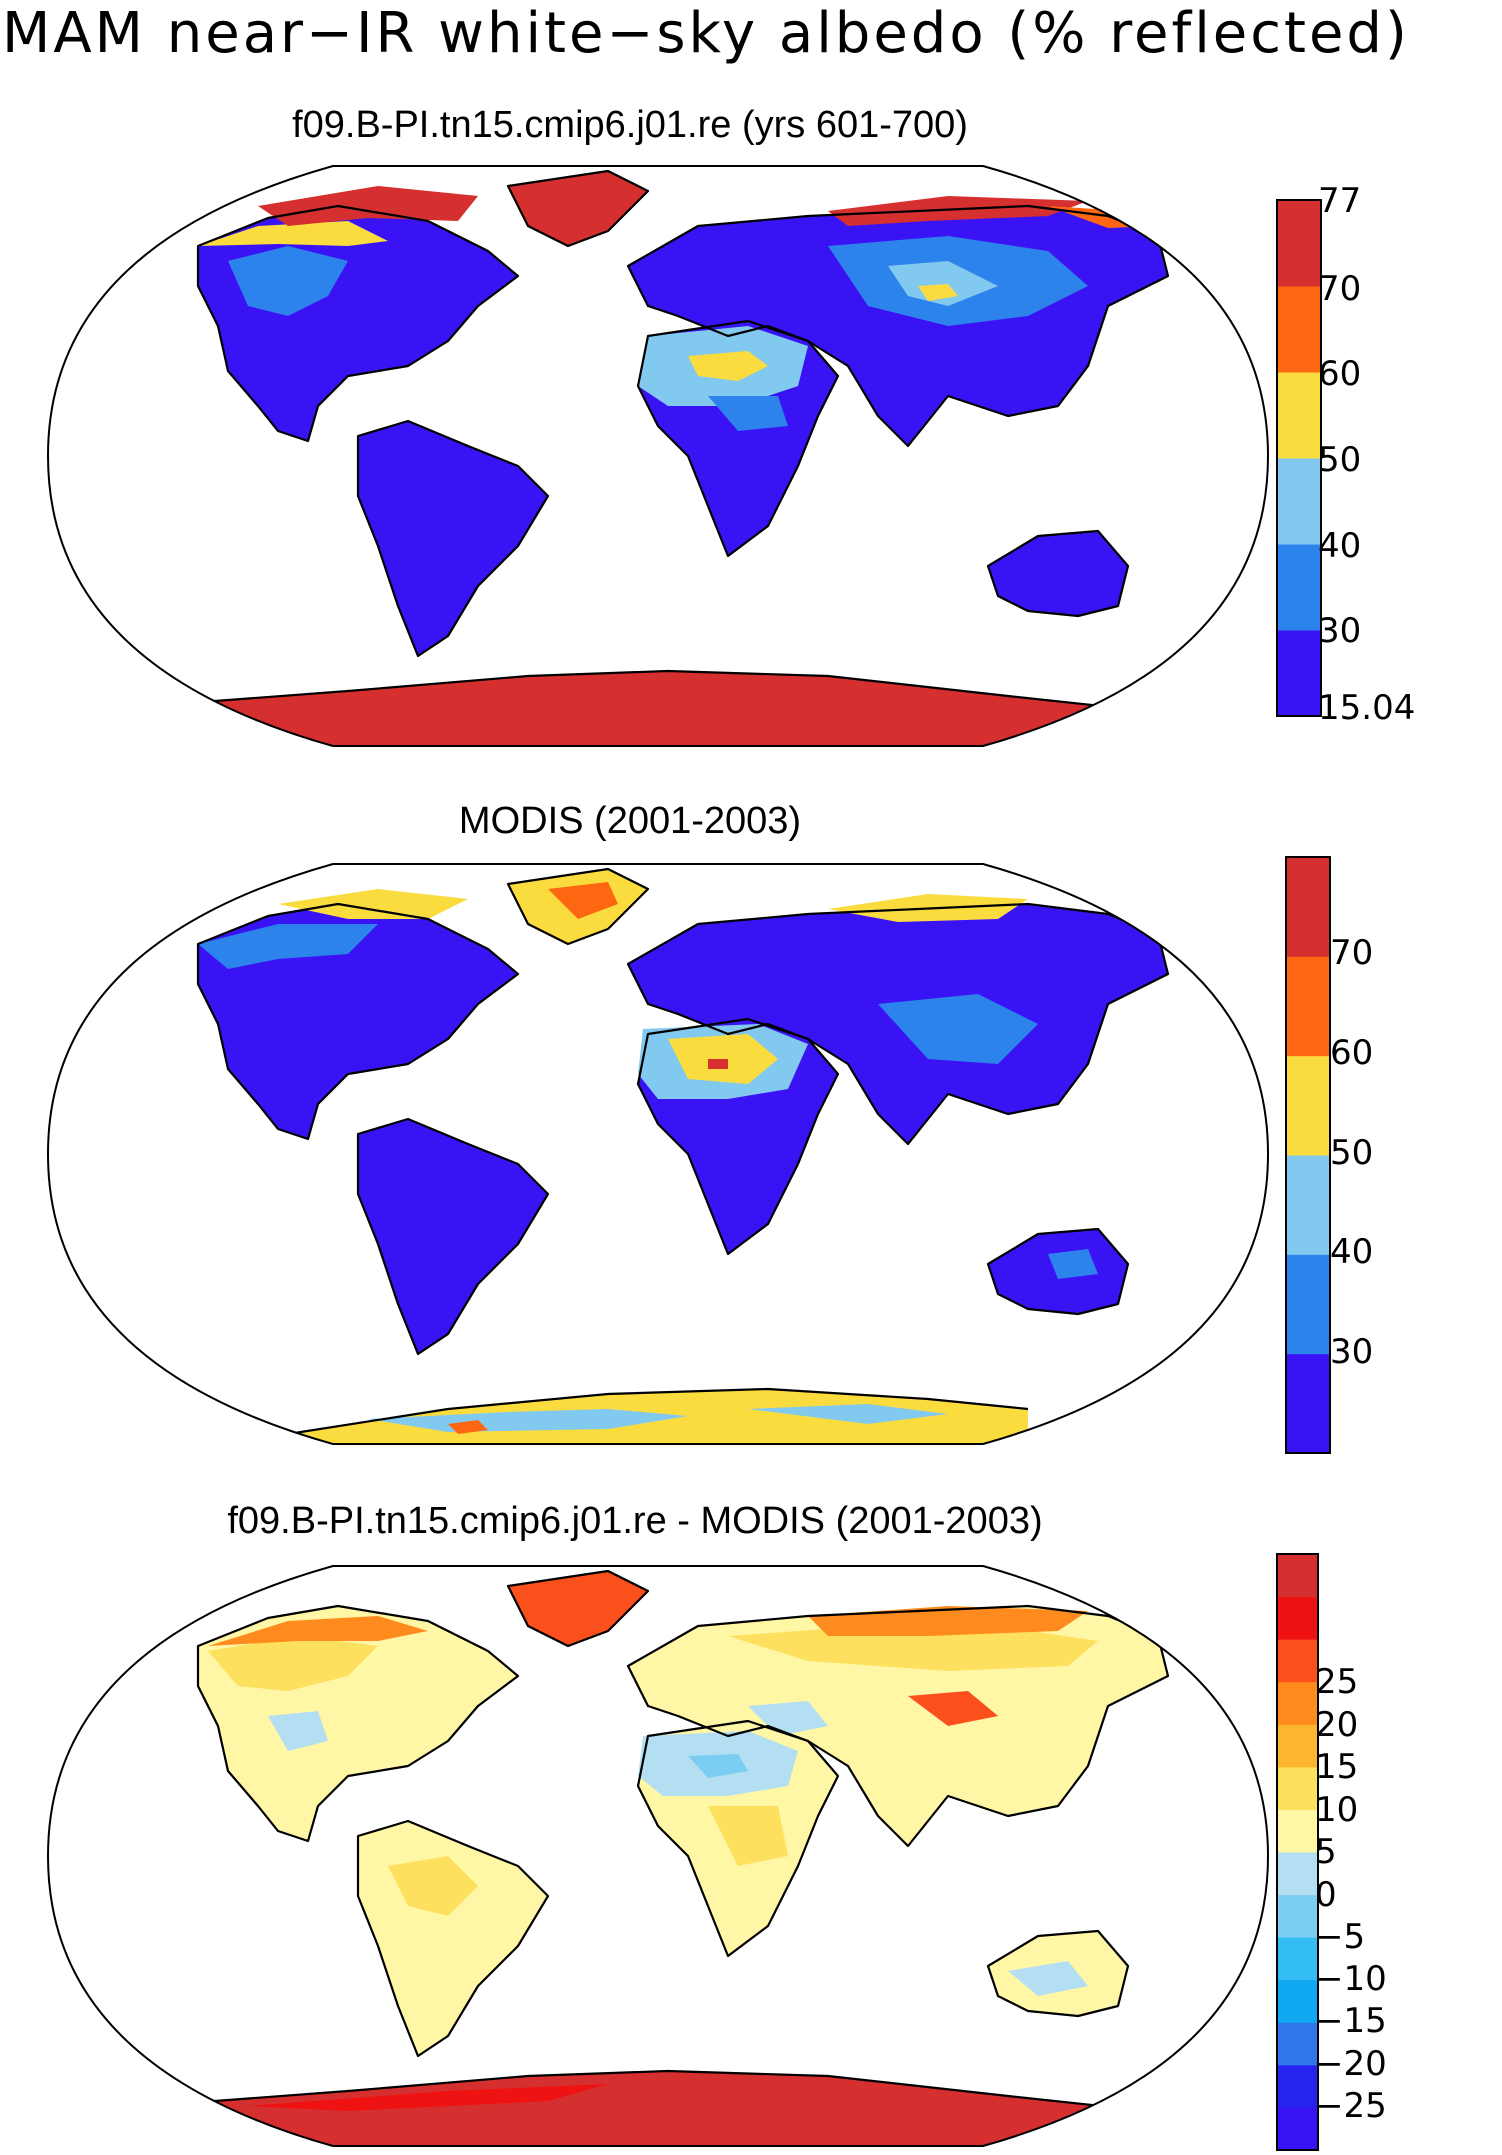 The width and height of the screenshot is (1502, 2155). I want to click on greenland-fill, so click(578, 208).